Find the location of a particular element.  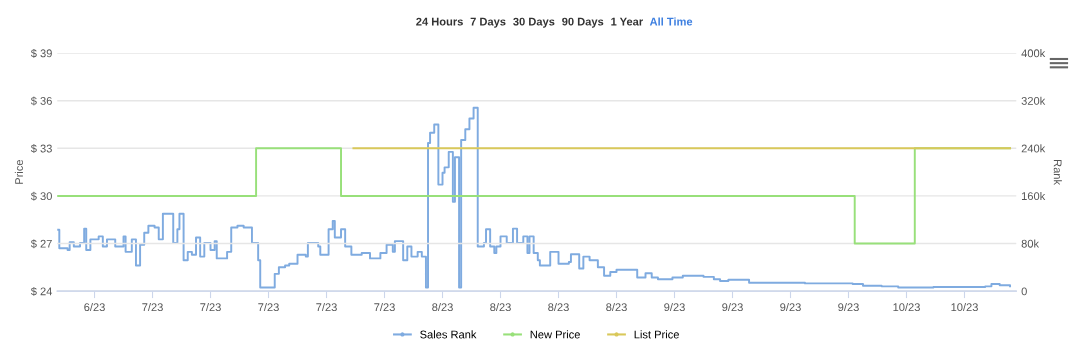

y-tick-label: $ 33 is located at coordinates (41, 149).